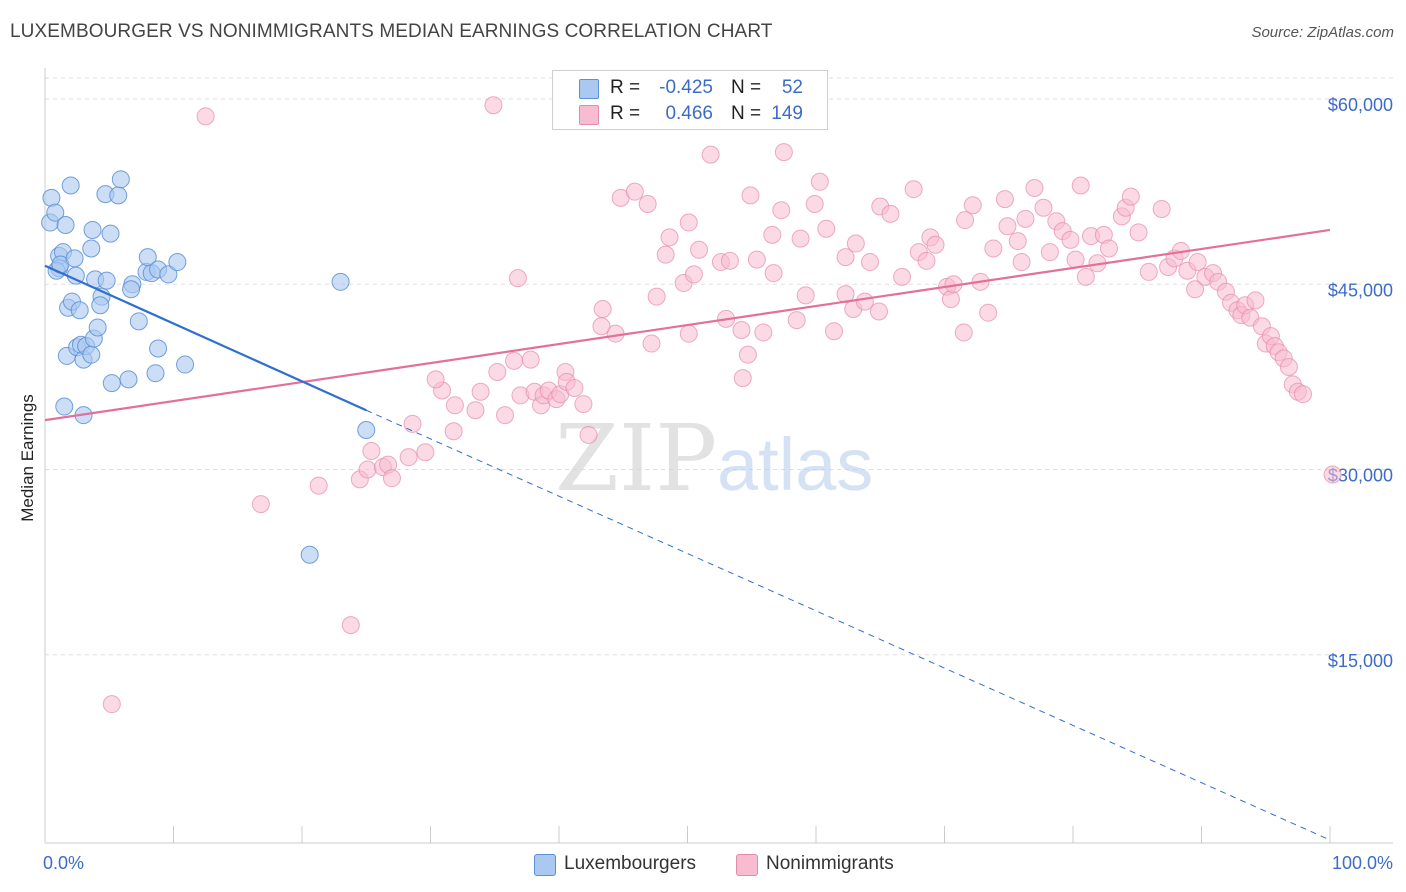  I want to click on luxembourgers-points, so click(208, 367).